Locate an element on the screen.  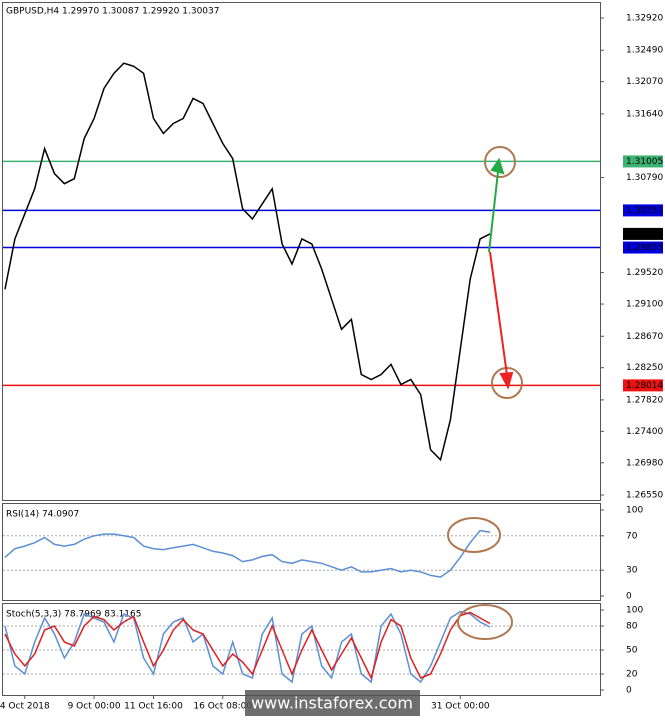
stoch-circle is located at coordinates (485, 622).